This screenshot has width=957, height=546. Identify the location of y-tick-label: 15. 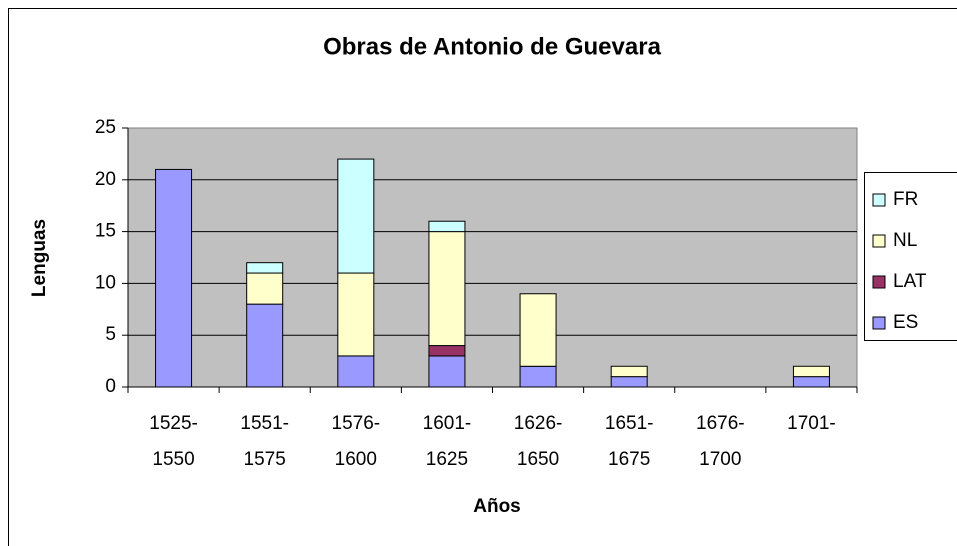
(105, 231).